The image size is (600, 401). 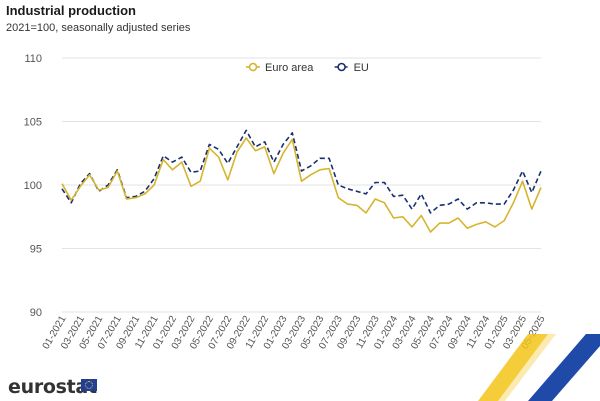 I want to click on legend-label: EU, so click(x=361, y=68).